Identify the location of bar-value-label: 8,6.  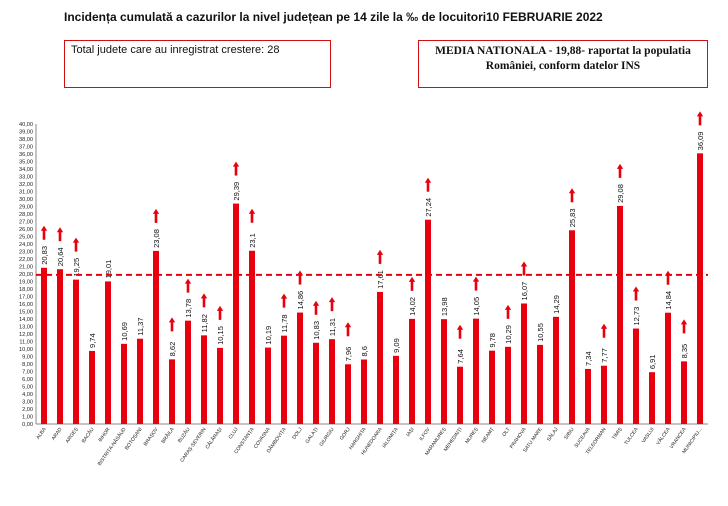
(364, 351).